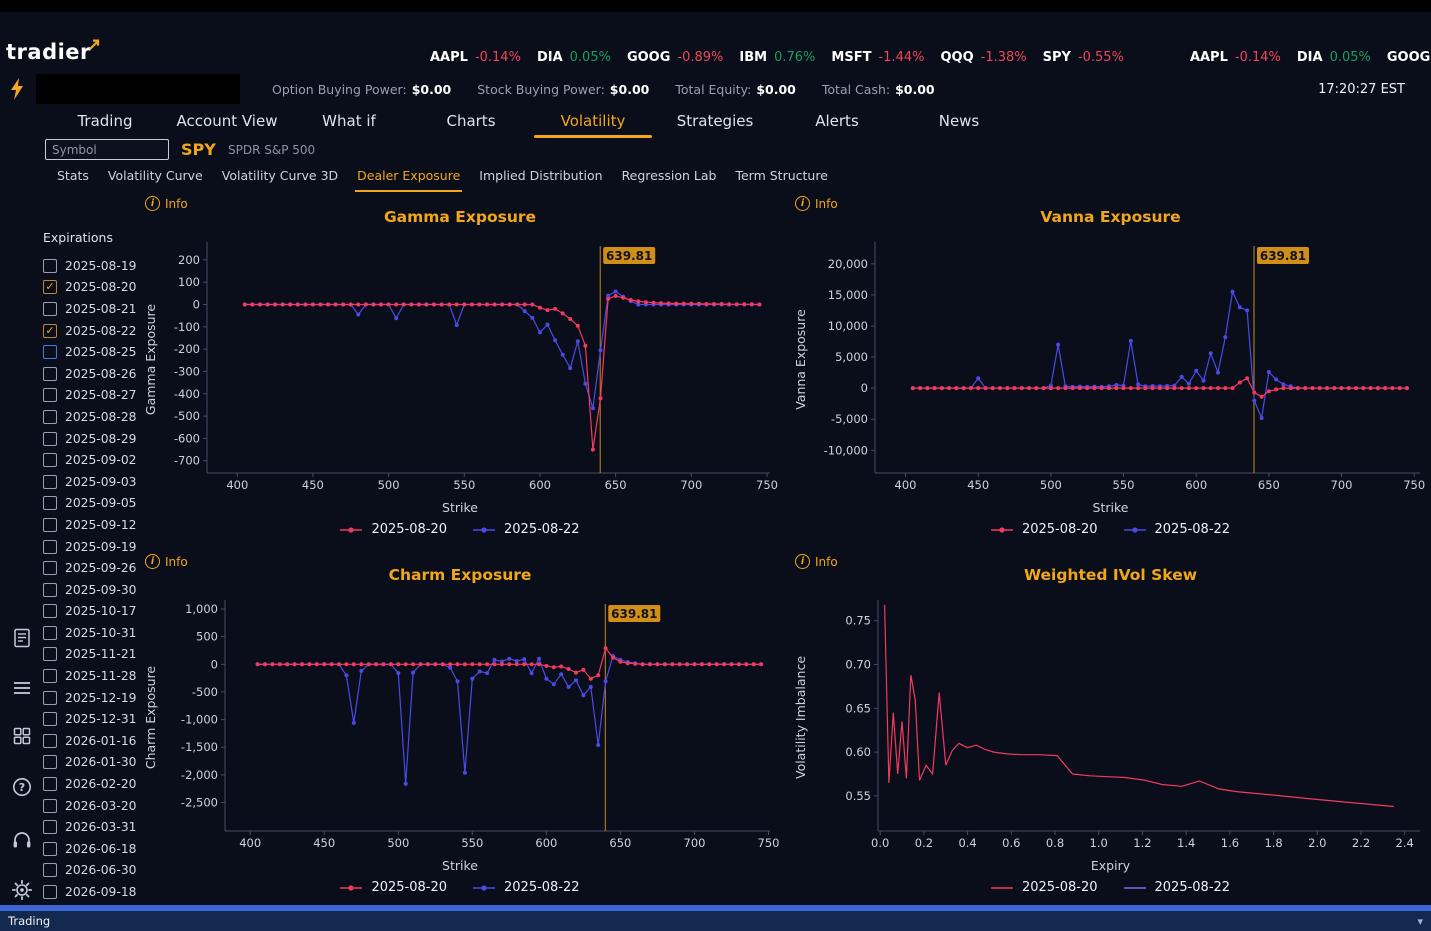  Describe the element at coordinates (107, 149) in the screenshot. I see `symbol-input` at that location.